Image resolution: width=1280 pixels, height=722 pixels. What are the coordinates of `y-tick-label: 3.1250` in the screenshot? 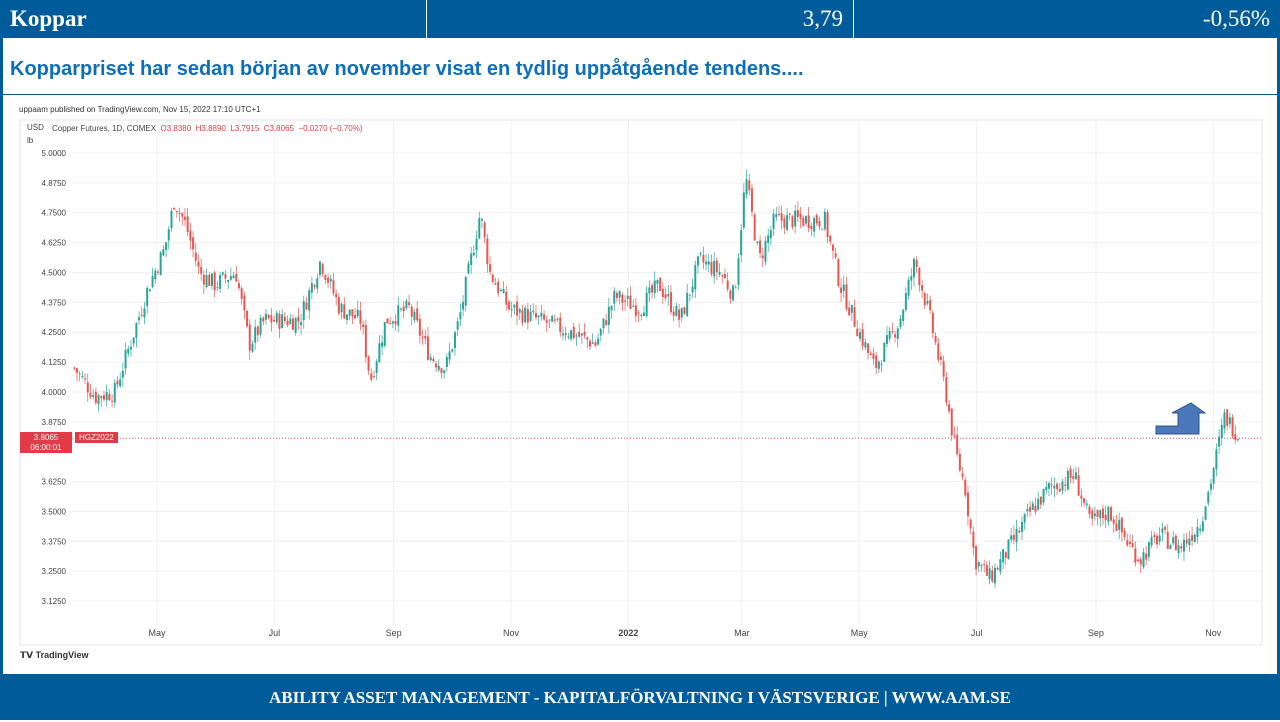 It's located at (54, 601).